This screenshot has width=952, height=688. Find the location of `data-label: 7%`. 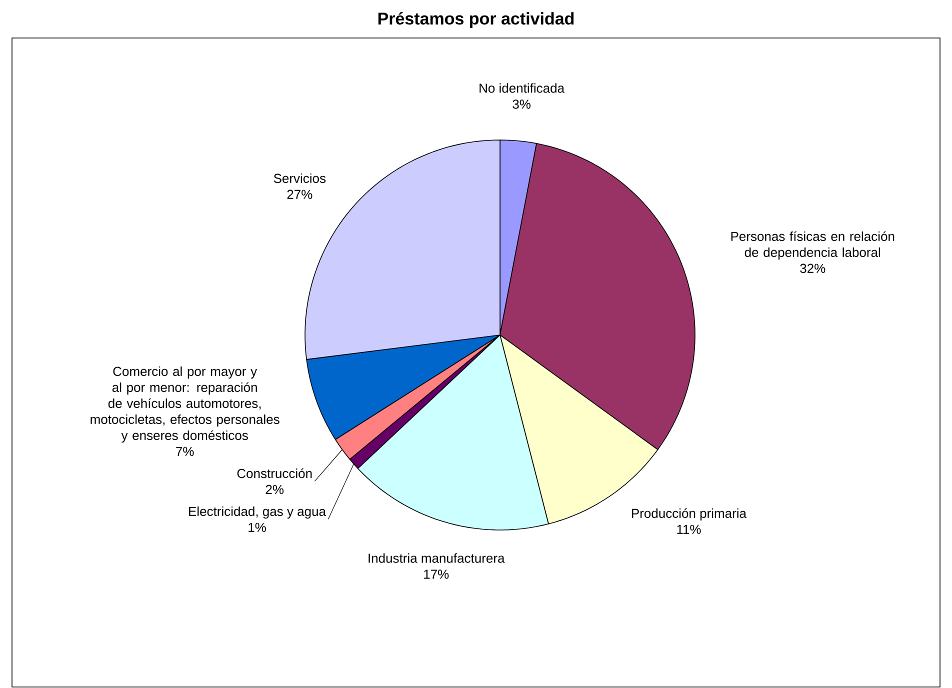

data-label: 7% is located at coordinates (185, 451).